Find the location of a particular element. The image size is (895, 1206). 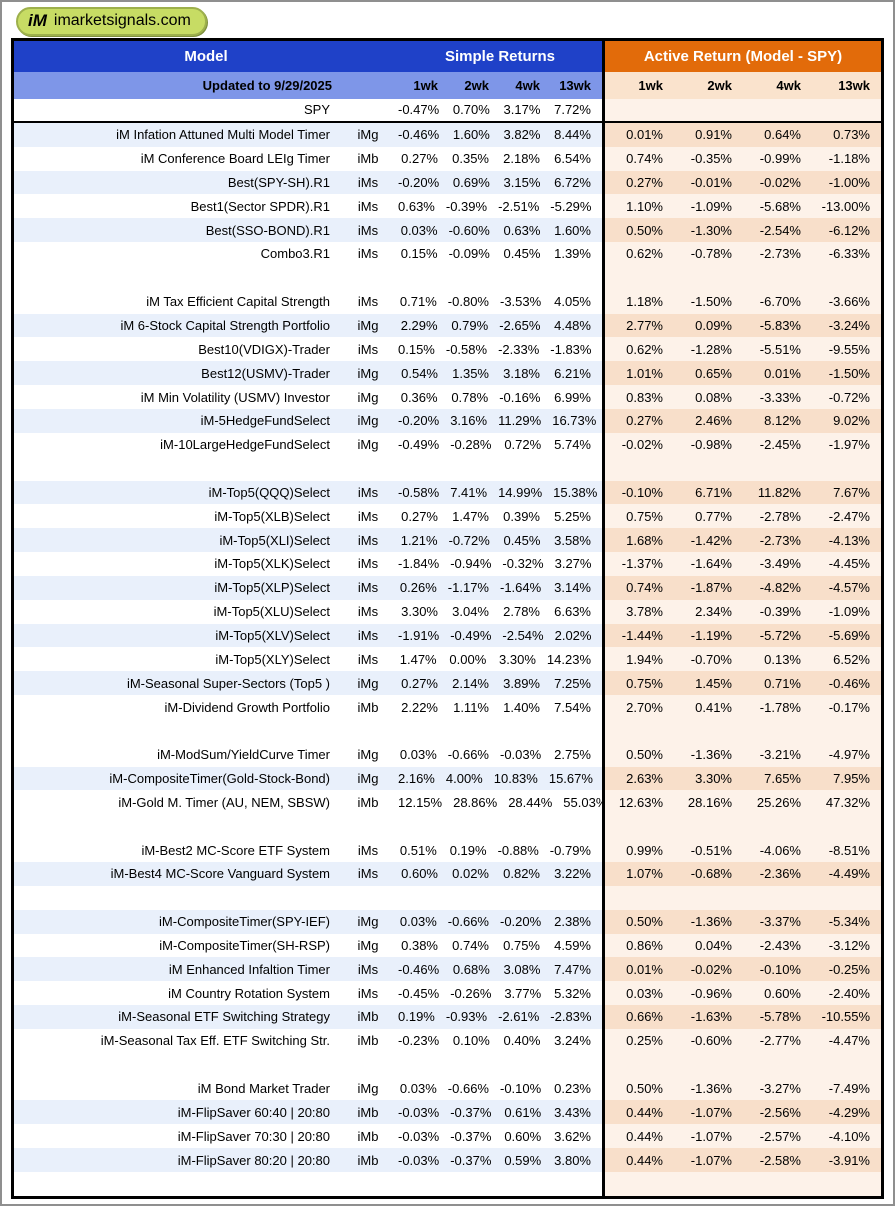

active-return-13wk-cell: -5.69% is located at coordinates (849, 635).